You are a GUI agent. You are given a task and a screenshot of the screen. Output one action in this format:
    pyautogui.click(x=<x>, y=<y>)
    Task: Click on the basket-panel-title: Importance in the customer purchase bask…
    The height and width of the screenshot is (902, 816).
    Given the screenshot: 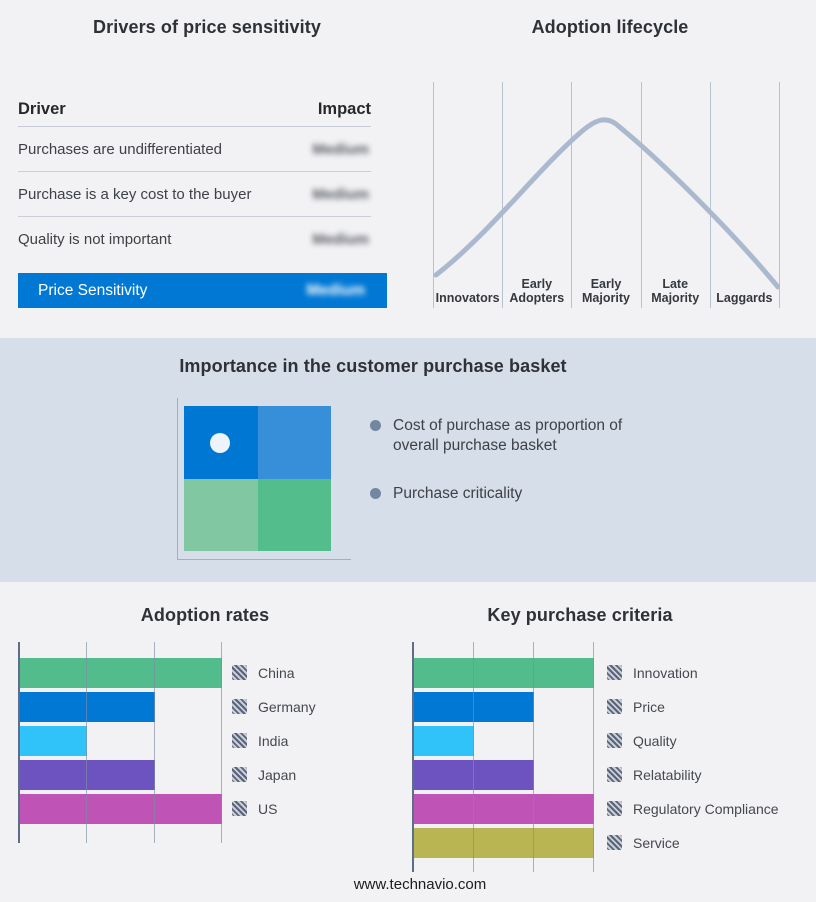 What is the action you would take?
    pyautogui.click(x=373, y=366)
    